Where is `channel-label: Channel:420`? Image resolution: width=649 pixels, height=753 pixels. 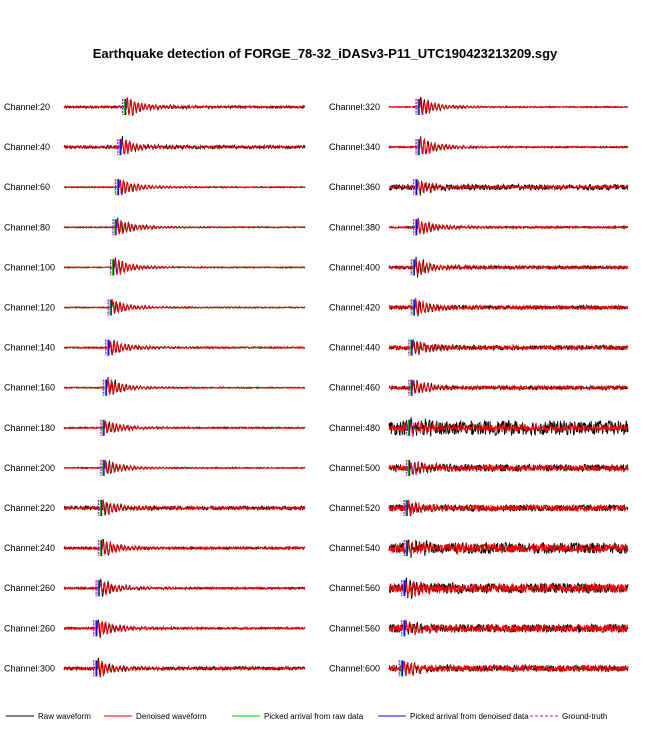
channel-label: Channel:420 is located at coordinates (354, 308).